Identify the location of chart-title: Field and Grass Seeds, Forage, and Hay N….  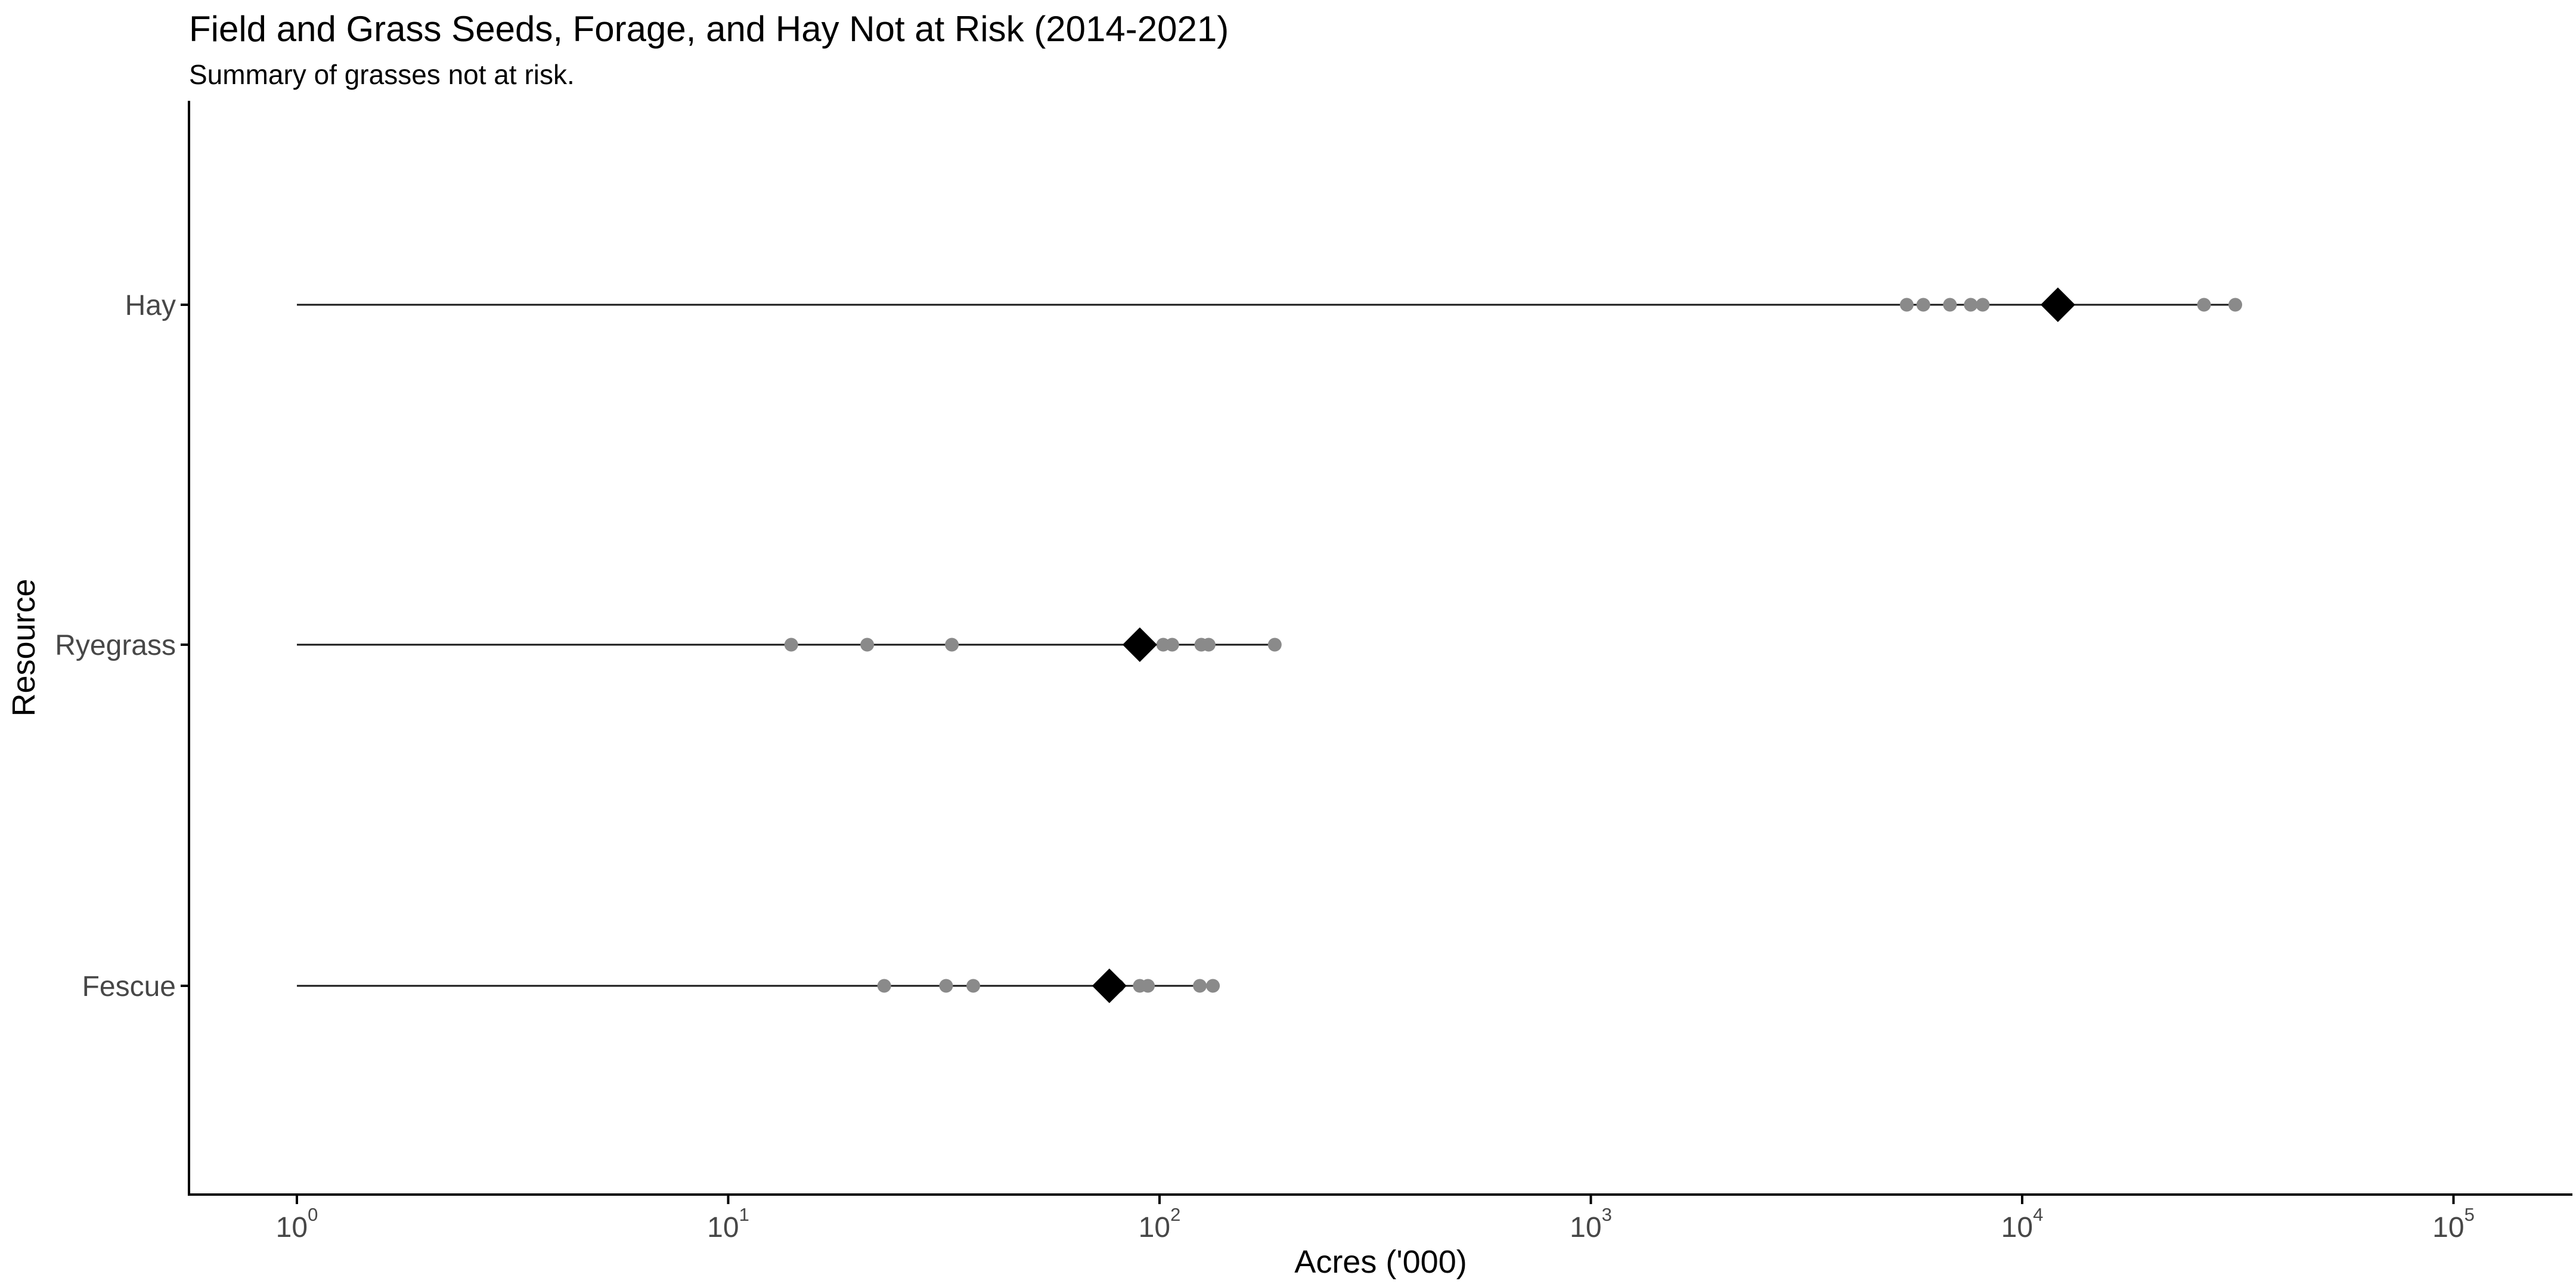
(709, 29).